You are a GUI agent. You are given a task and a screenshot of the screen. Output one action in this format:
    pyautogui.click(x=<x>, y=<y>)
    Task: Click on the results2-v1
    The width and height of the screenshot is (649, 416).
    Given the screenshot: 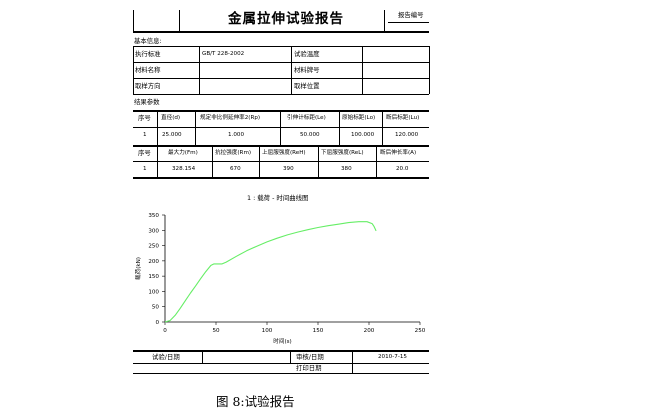 What is the action you would take?
    pyautogui.click(x=157, y=161)
    